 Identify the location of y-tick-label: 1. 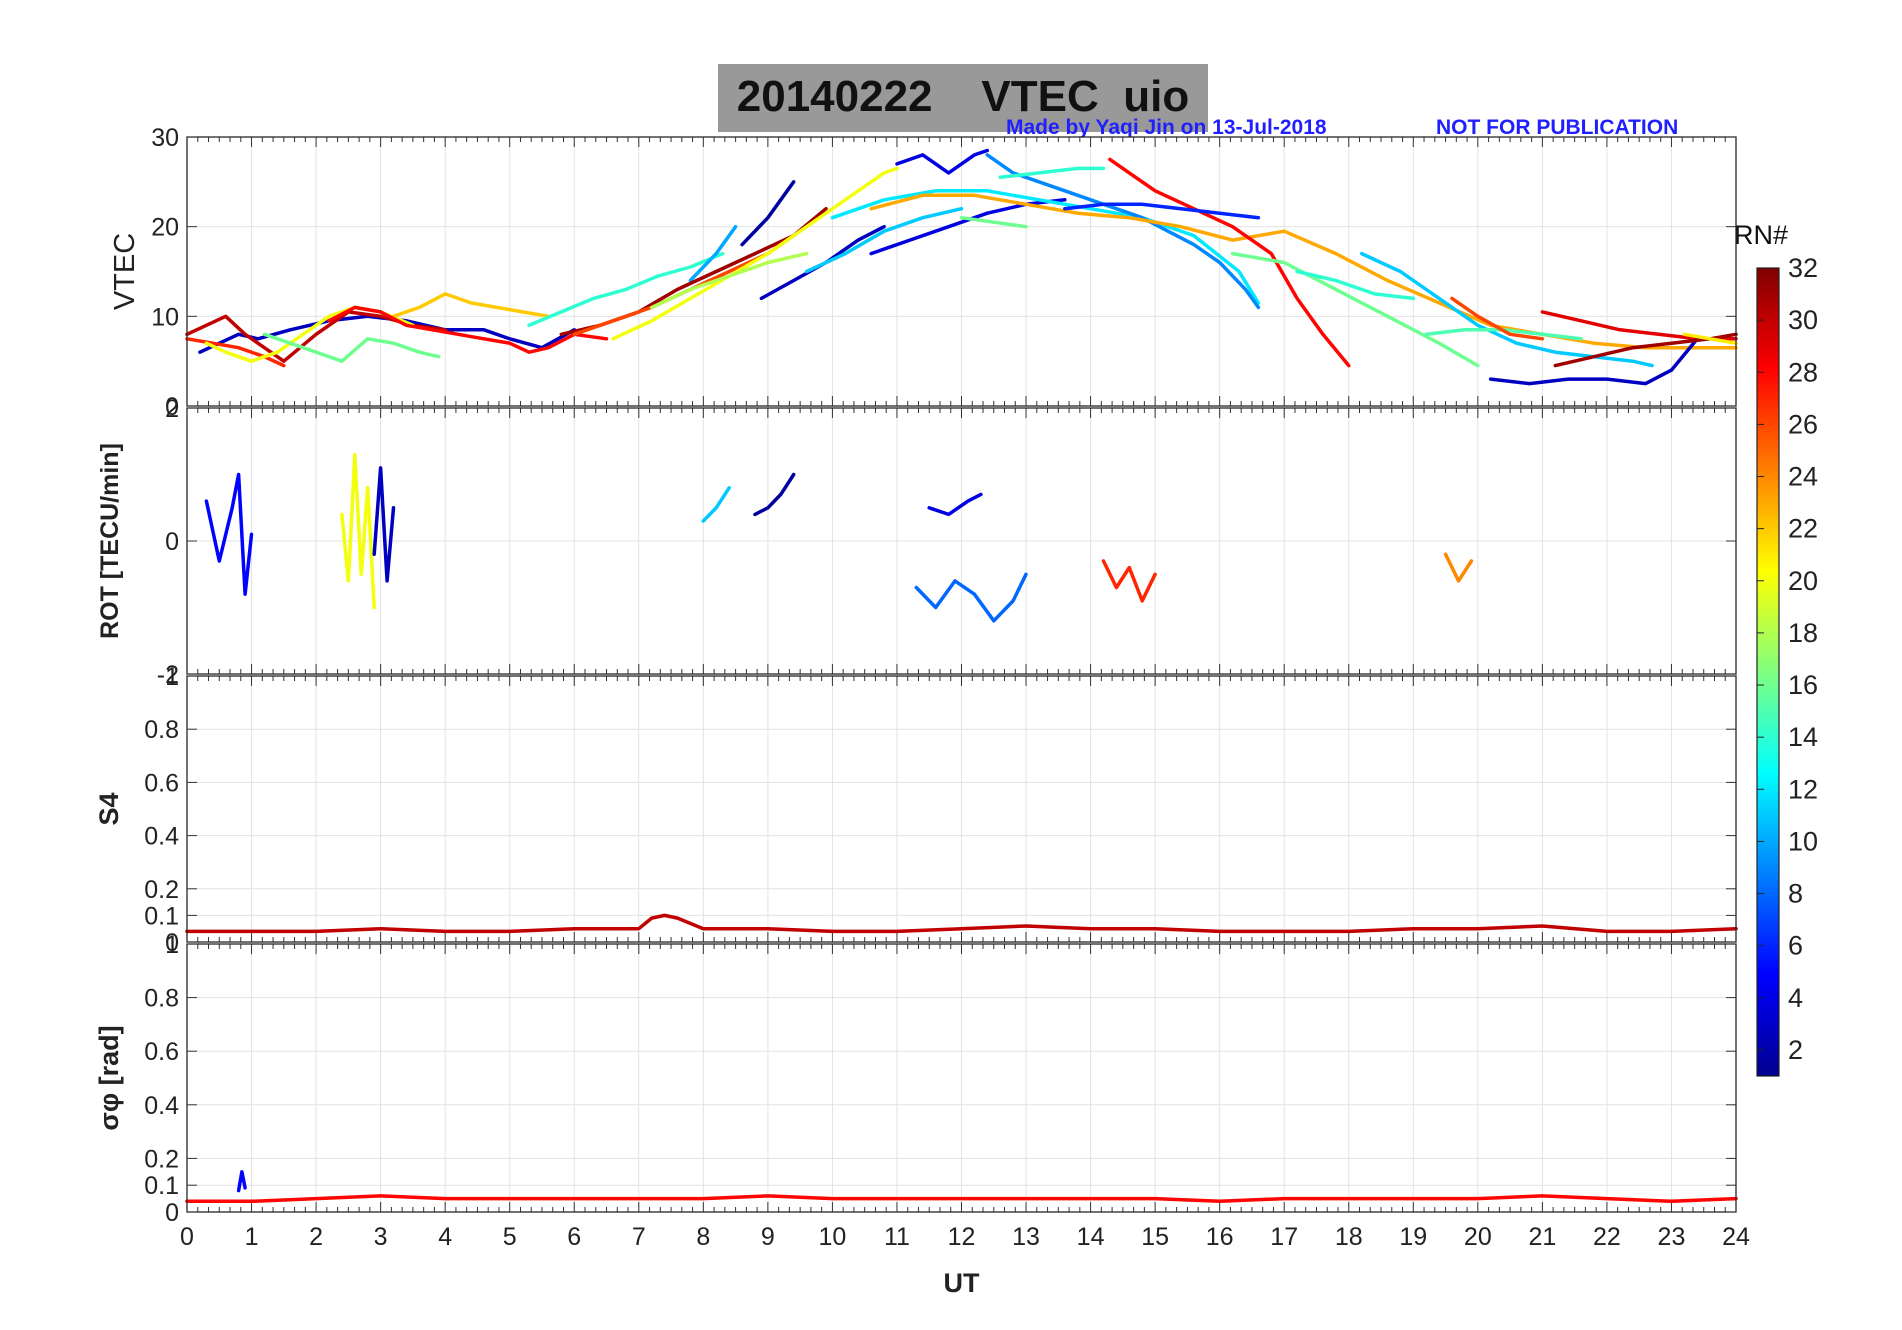
(172, 945).